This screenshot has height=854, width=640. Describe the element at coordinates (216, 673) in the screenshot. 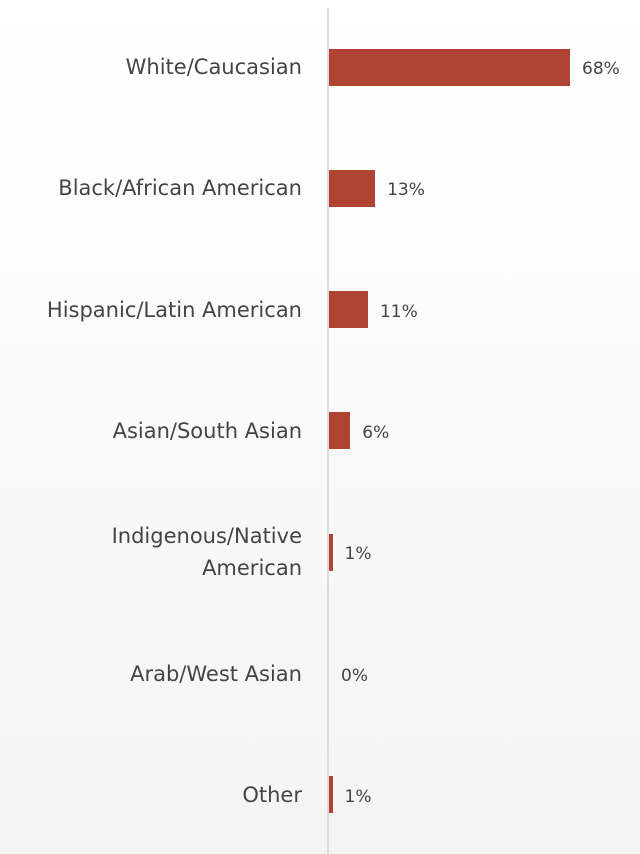

I see `category-label: Arab/West Asian` at that location.